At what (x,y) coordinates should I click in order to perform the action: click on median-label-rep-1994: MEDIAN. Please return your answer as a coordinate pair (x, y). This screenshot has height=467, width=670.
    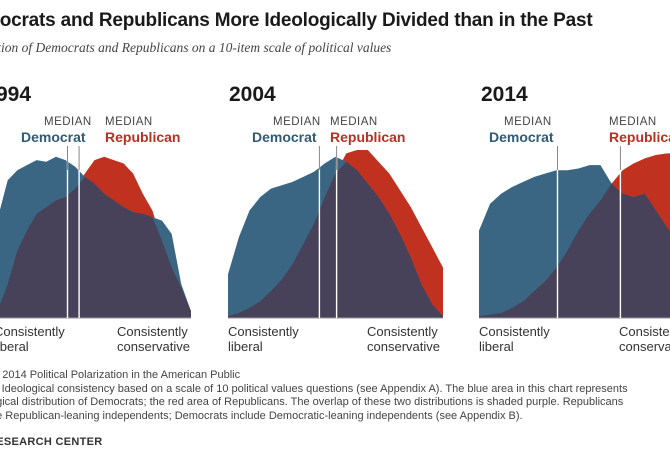
    Looking at the image, I should click on (129, 122).